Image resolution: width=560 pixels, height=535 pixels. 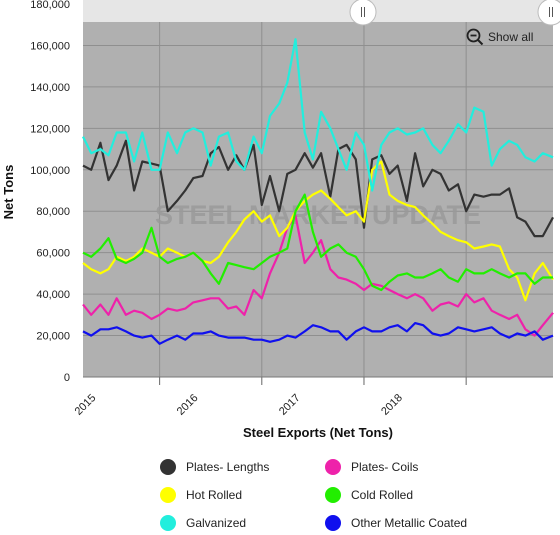 What do you see at coordinates (53, 295) in the screenshot?
I see `y-tick-label: 40,000` at bounding box center [53, 295].